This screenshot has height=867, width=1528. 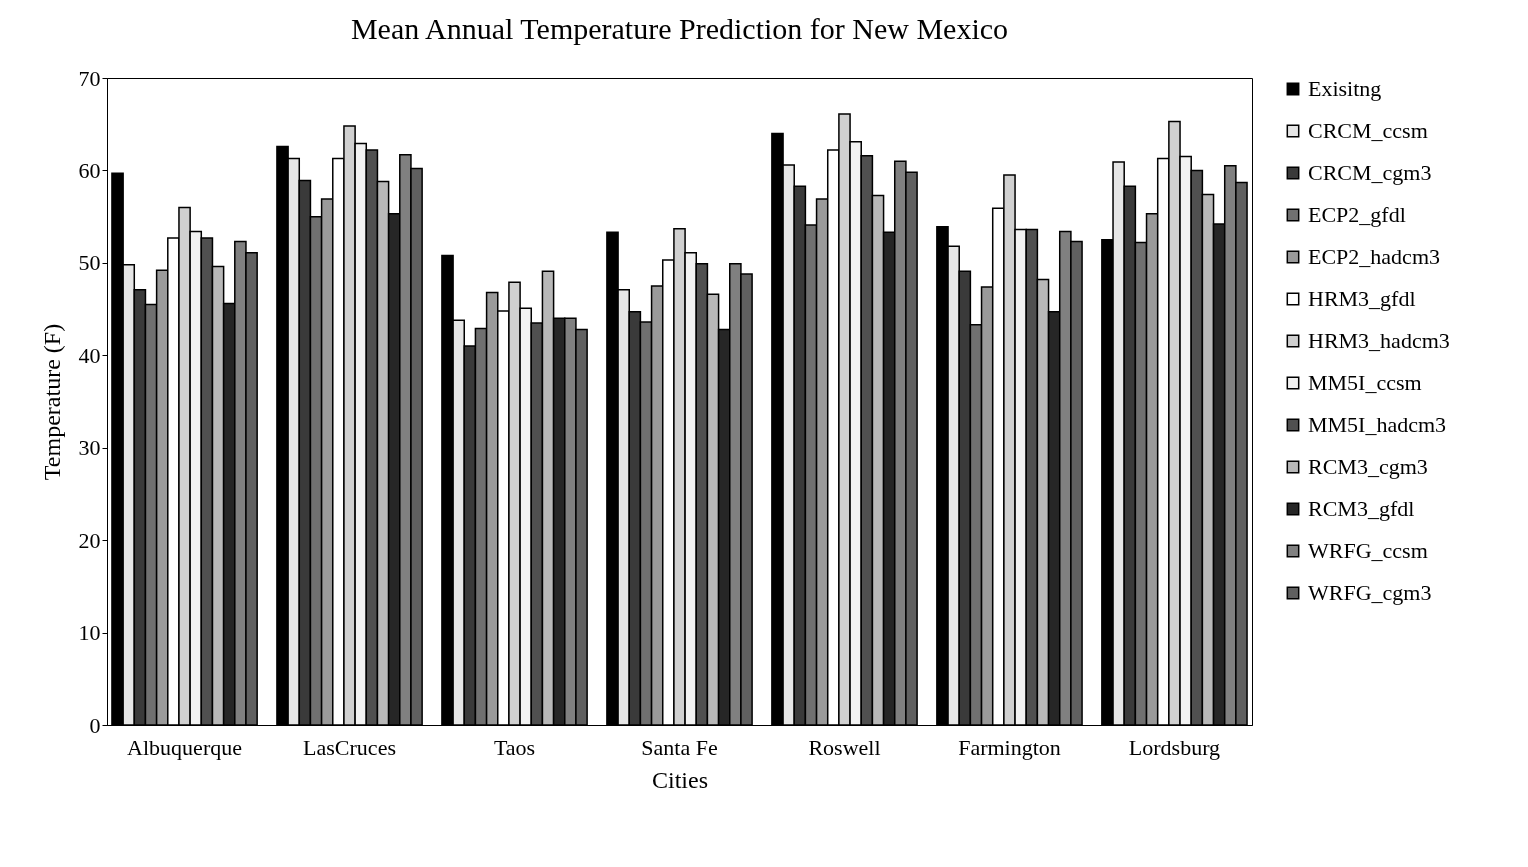 I want to click on legend-label: Exisitng, so click(x=1345, y=88).